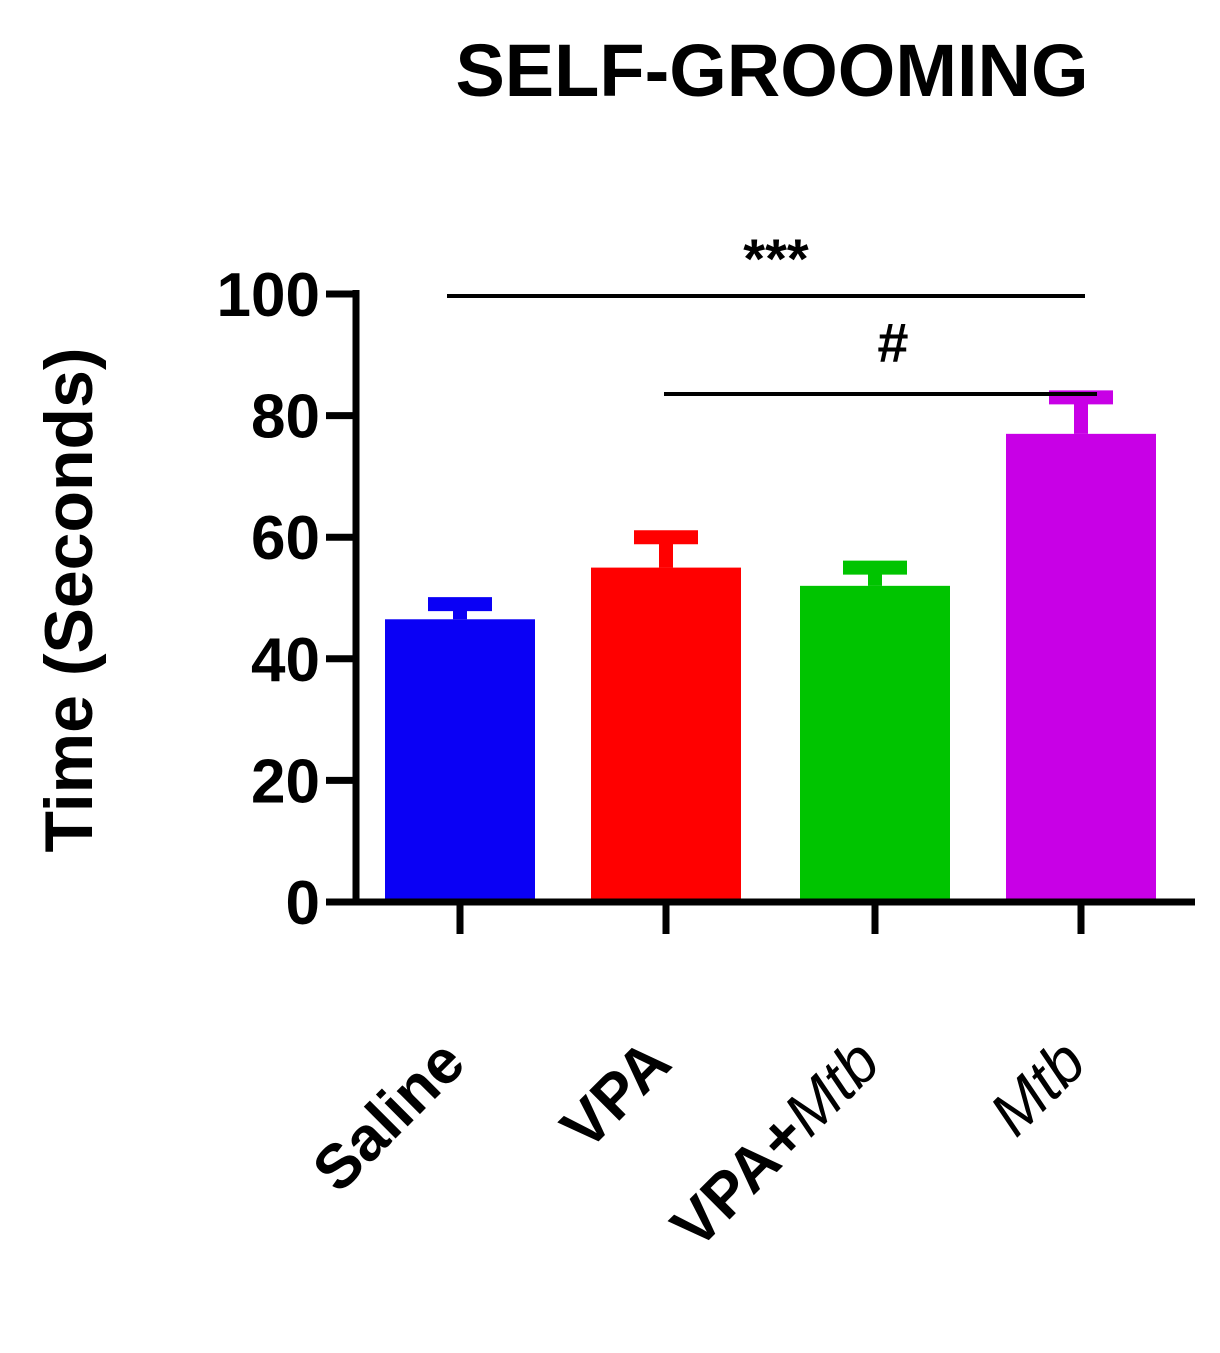 The width and height of the screenshot is (1220, 1353). Describe the element at coordinates (776, 258) in the screenshot. I see `significance-label-0: ***` at that location.